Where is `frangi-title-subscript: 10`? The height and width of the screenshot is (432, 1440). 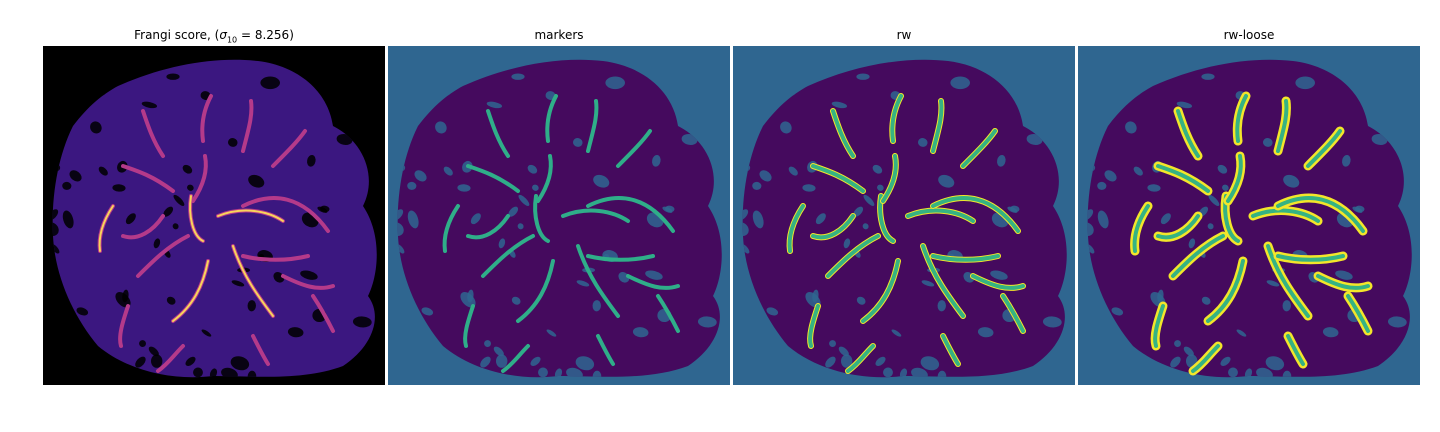
frangi-title-subscript: 10 is located at coordinates (232, 40).